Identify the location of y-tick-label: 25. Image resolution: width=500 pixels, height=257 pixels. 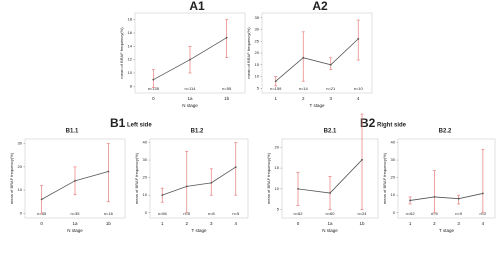
(257, 40).